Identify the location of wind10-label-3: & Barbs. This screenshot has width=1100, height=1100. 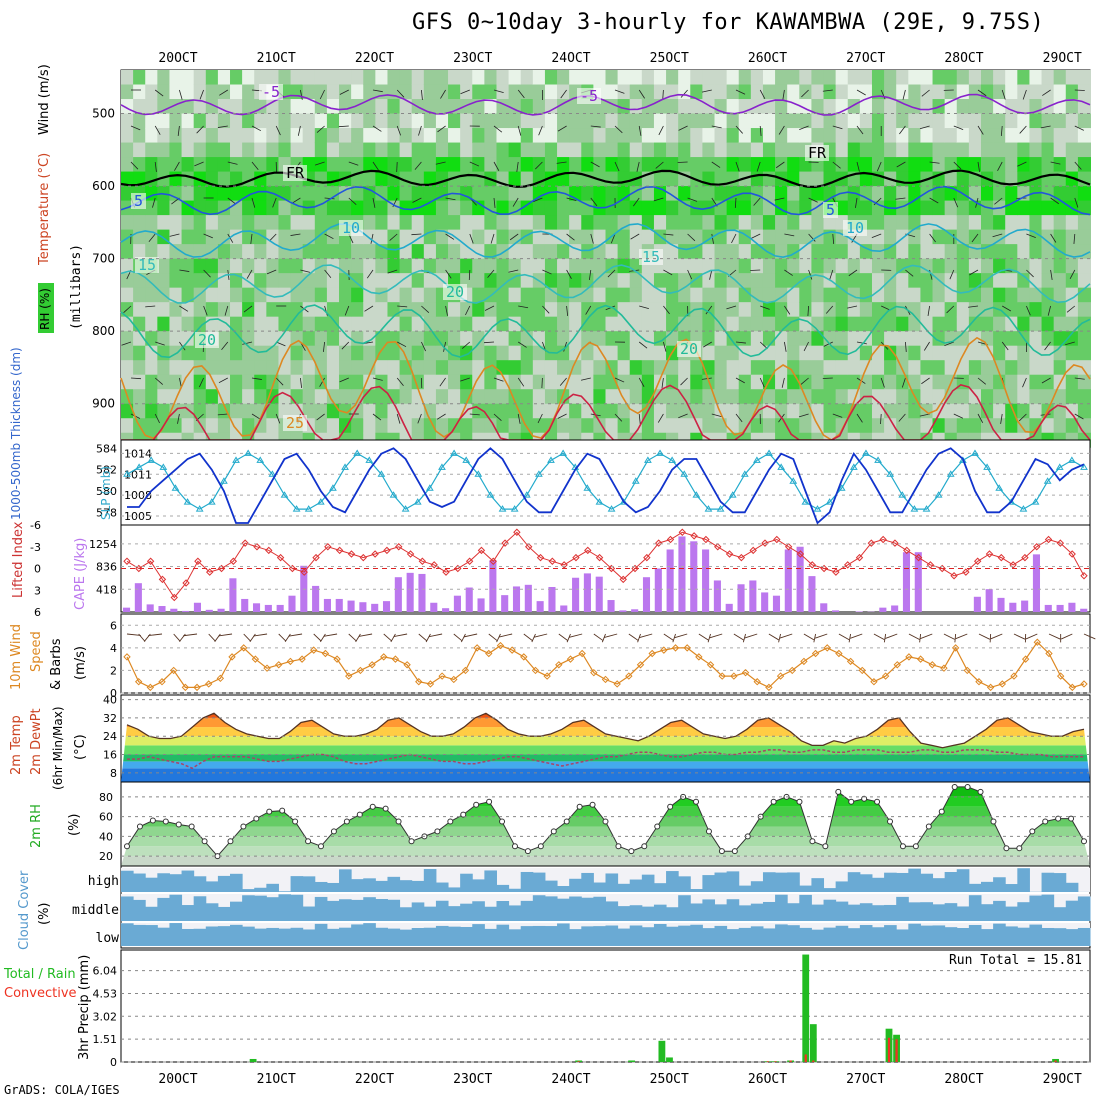
(56, 664).